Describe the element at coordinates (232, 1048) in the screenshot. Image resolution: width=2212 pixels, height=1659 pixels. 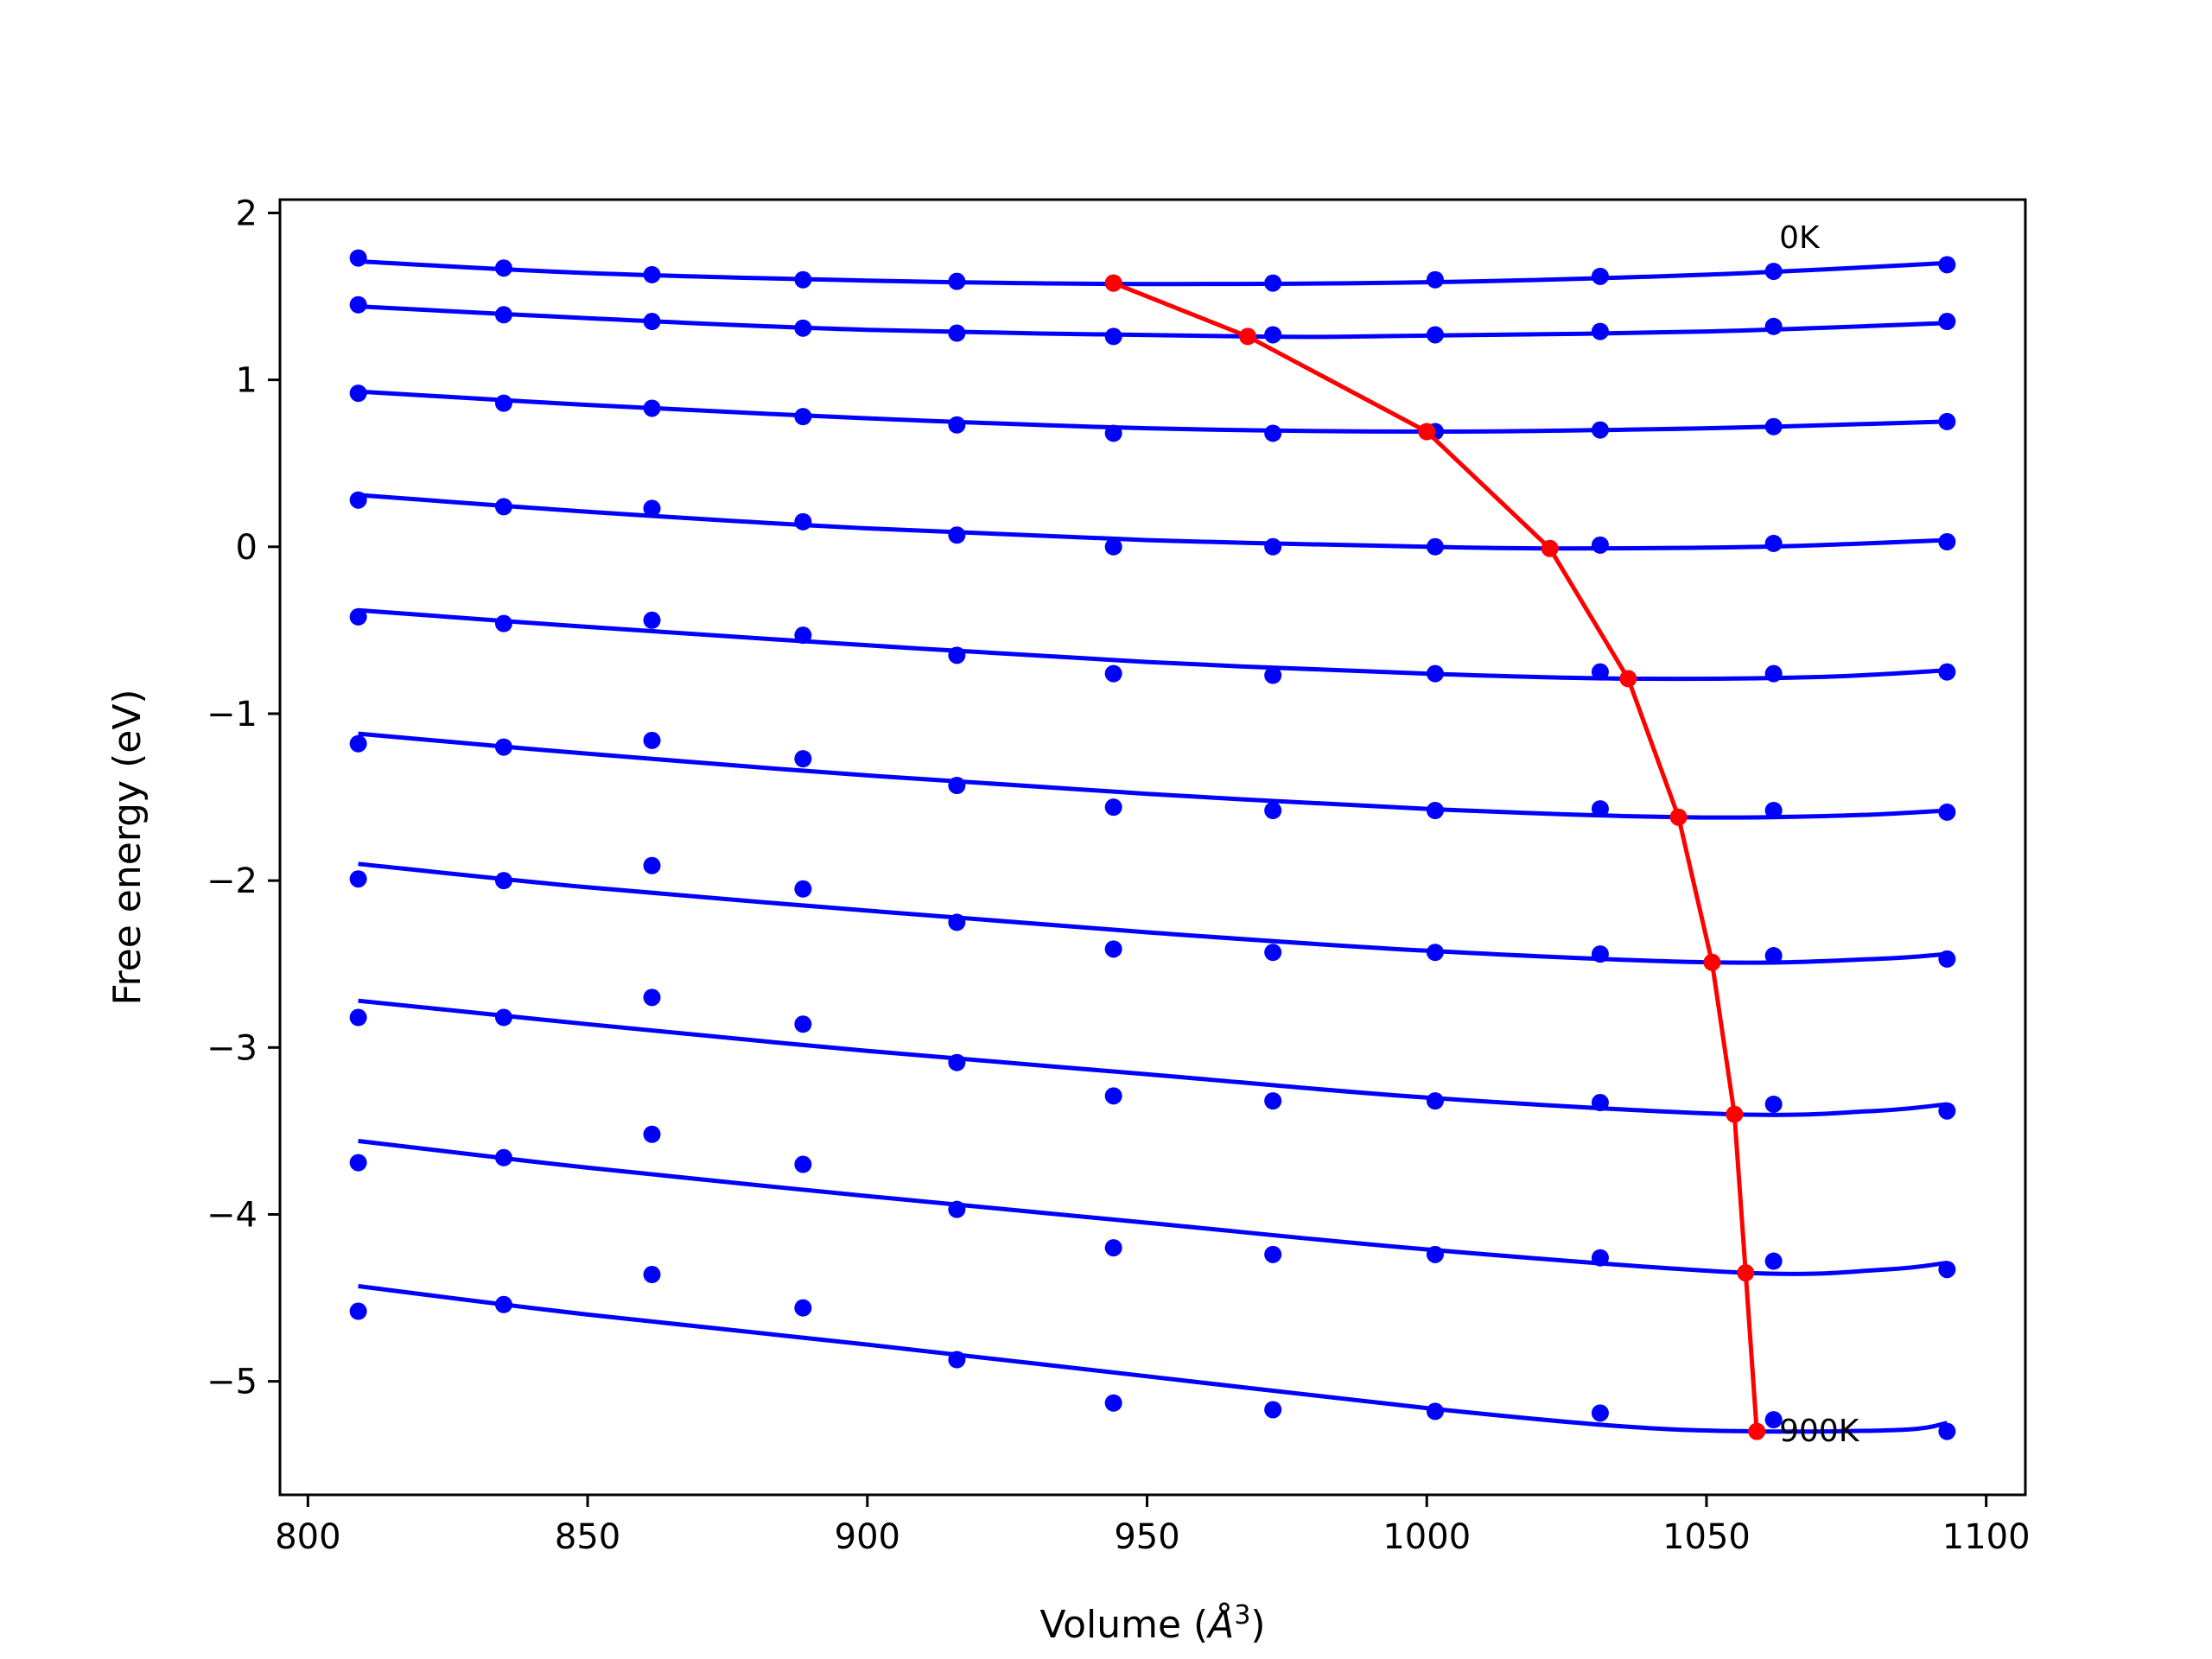
I see `y-tick-label: −3` at that location.